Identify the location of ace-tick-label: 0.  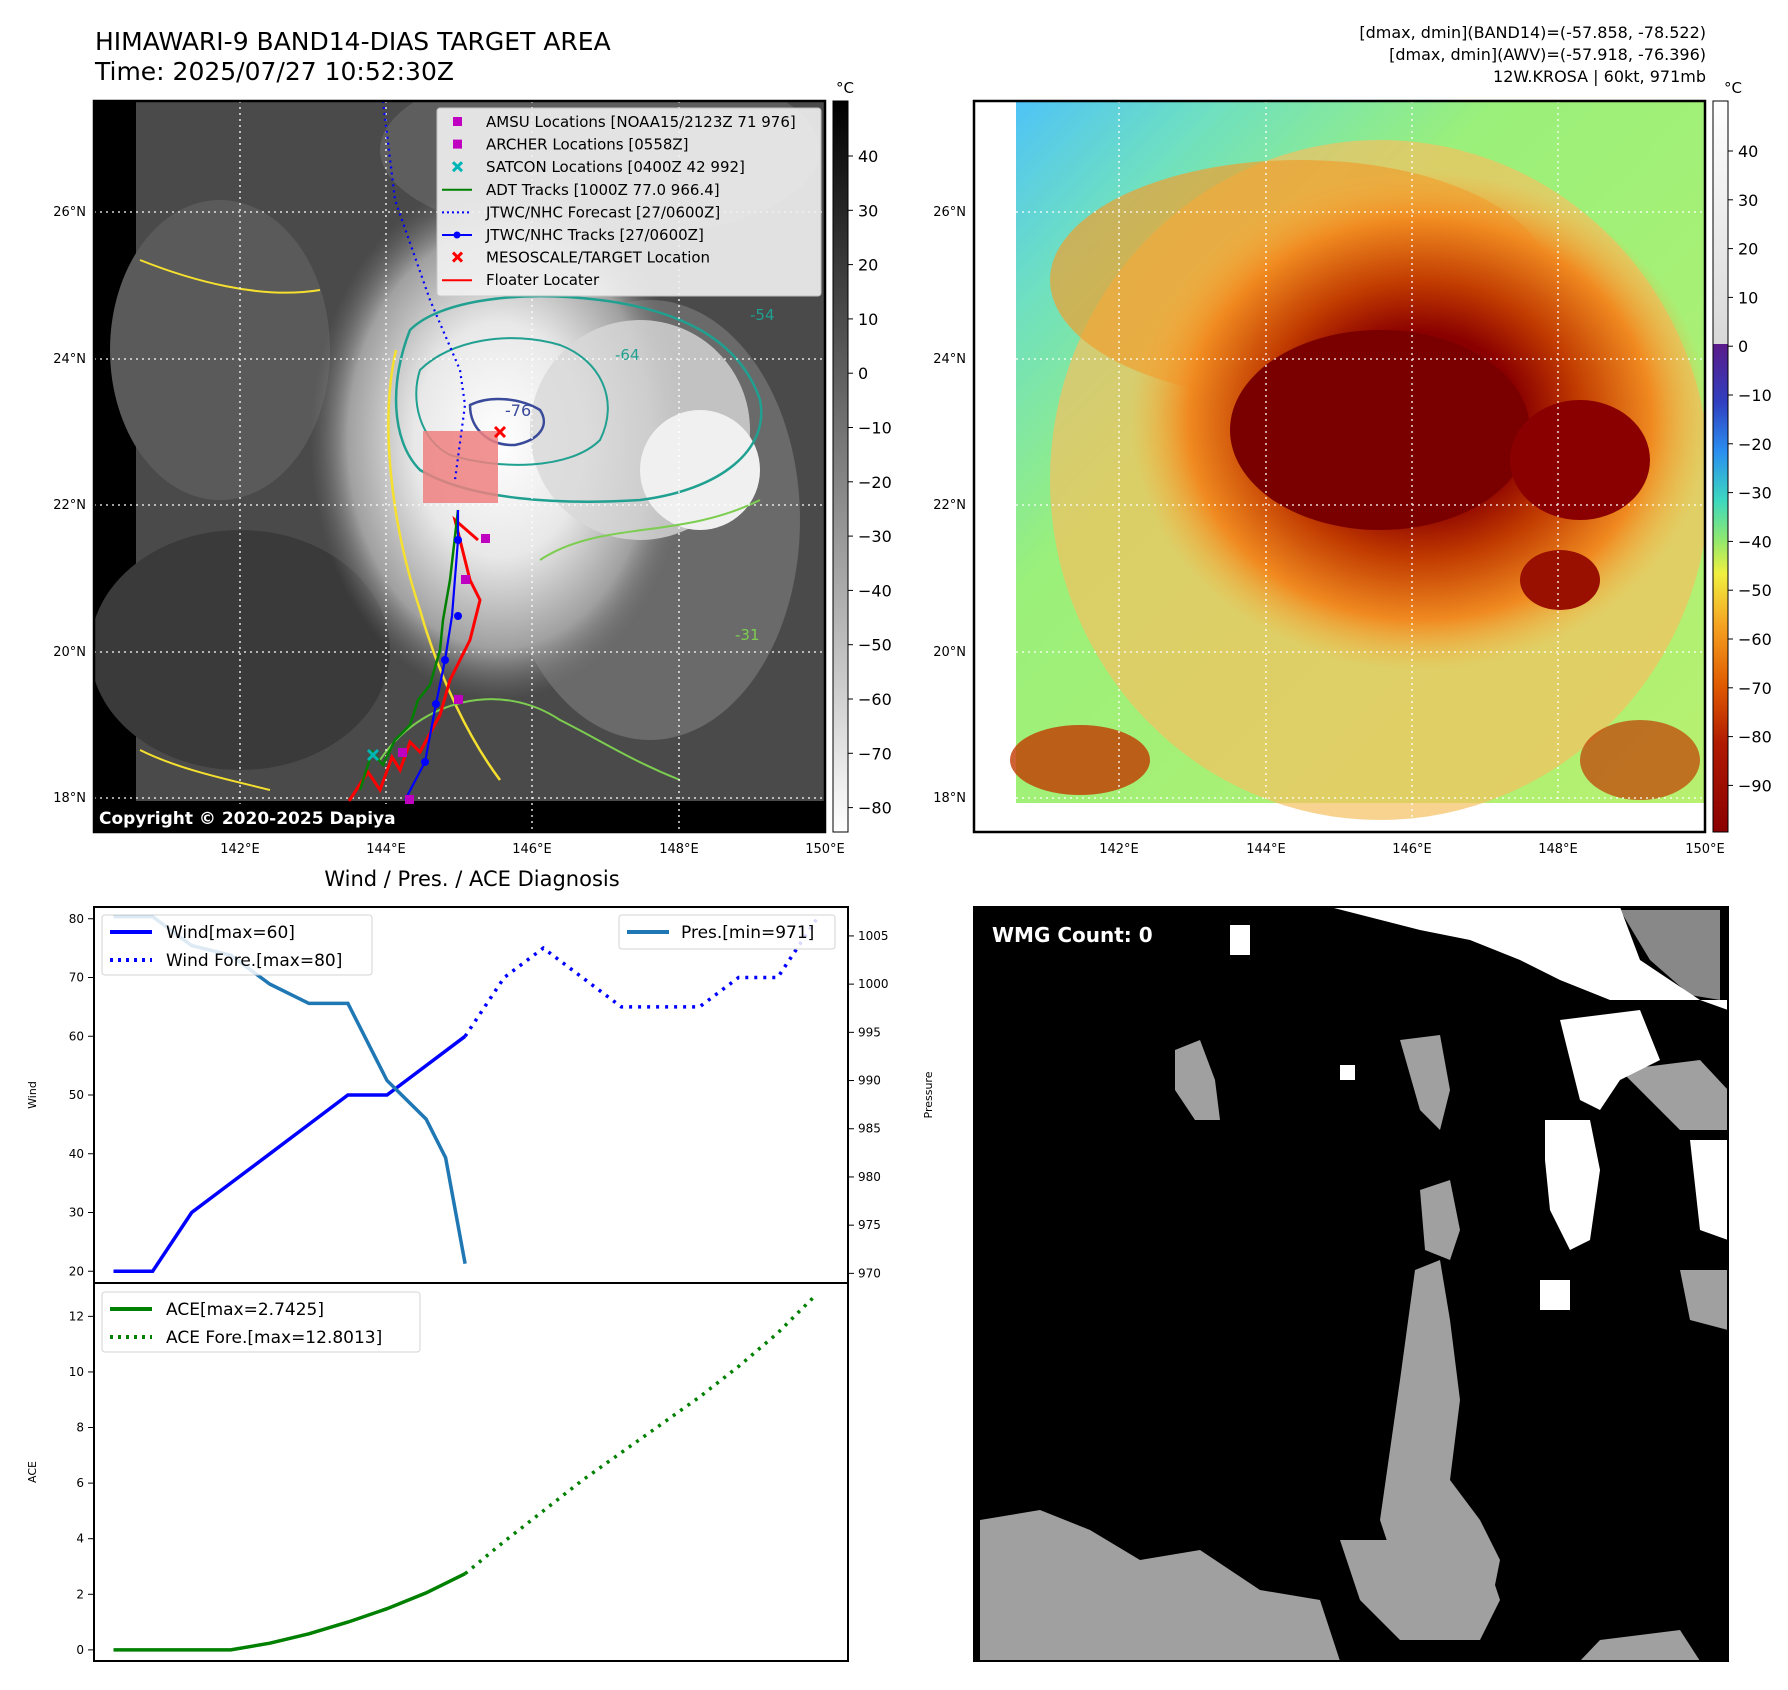
(80, 1650).